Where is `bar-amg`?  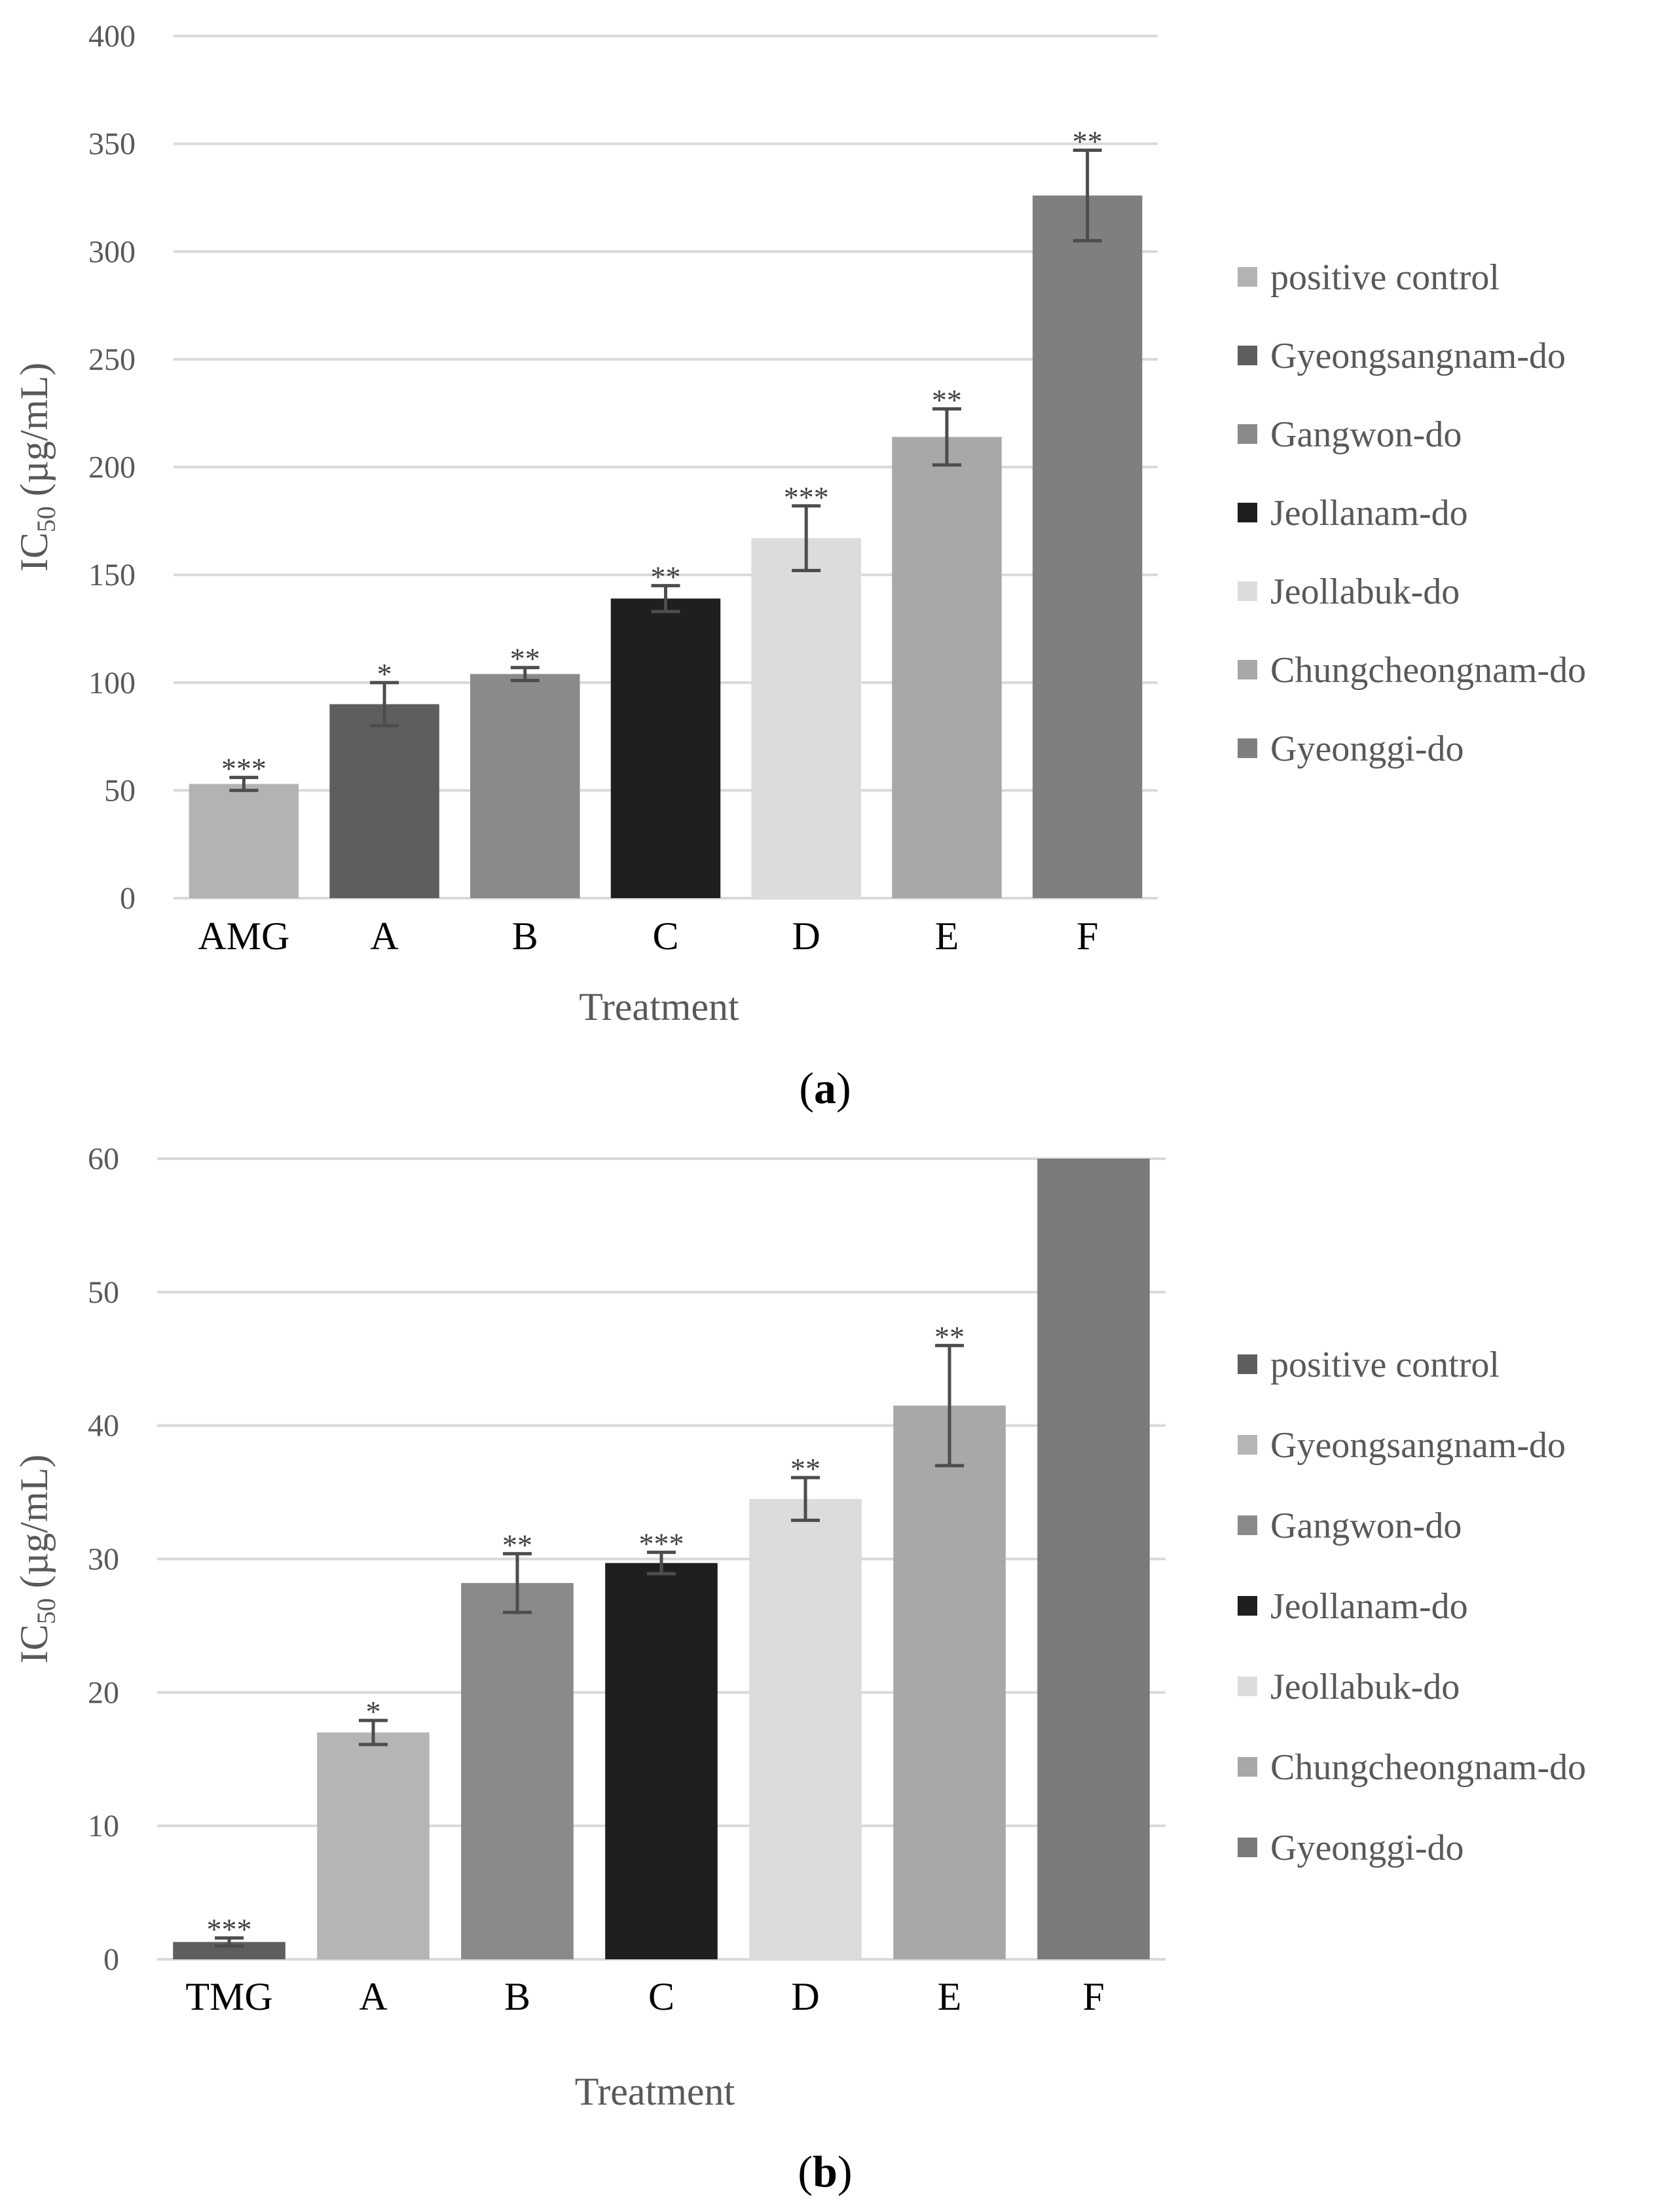
bar-amg is located at coordinates (244, 841).